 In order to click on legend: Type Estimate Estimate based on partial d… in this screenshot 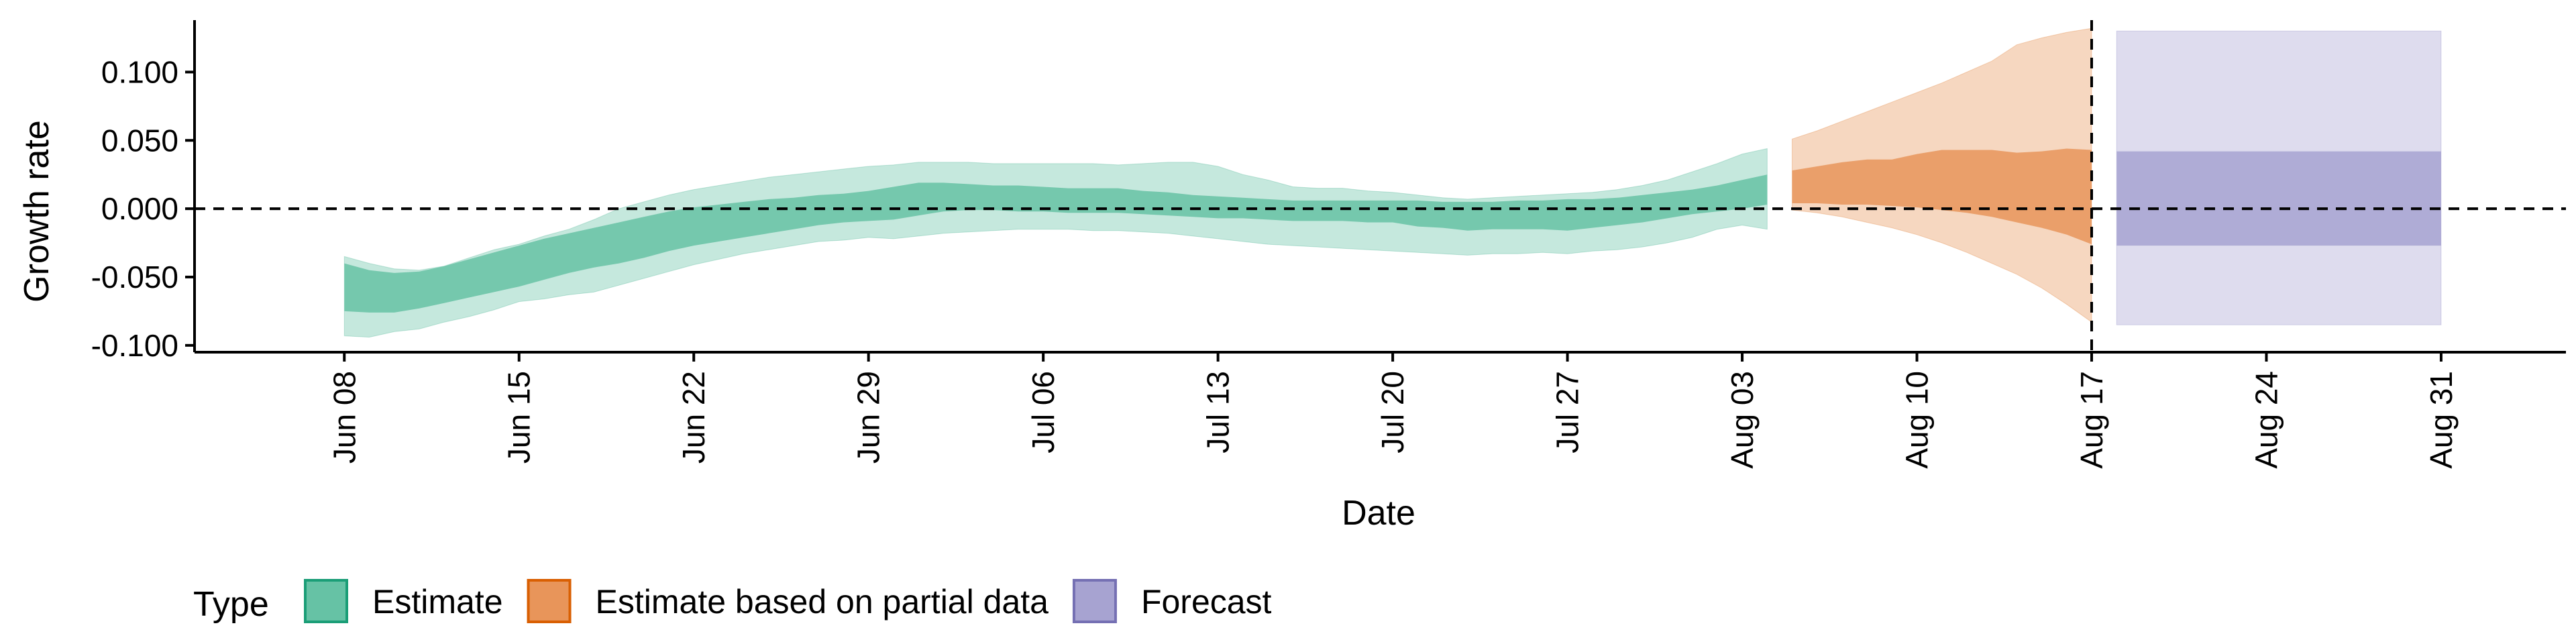, I will do `click(732, 601)`.